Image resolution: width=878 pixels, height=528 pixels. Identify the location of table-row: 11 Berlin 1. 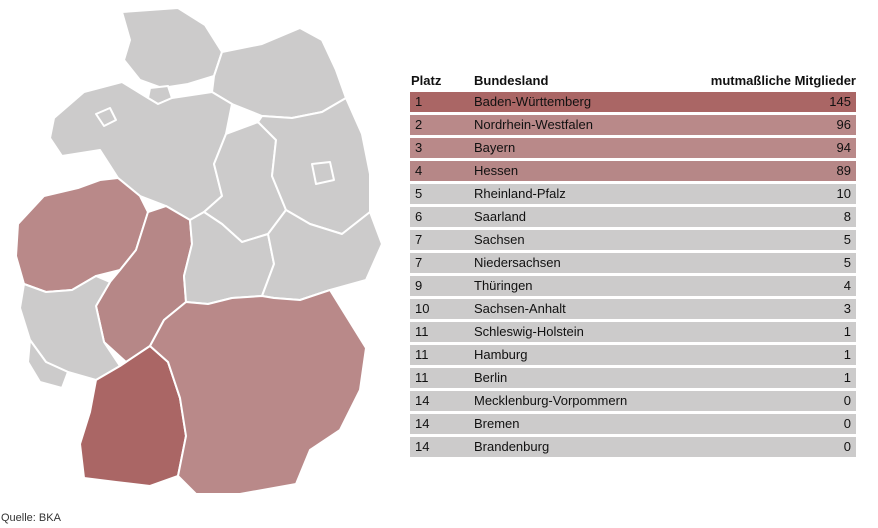
(633, 378).